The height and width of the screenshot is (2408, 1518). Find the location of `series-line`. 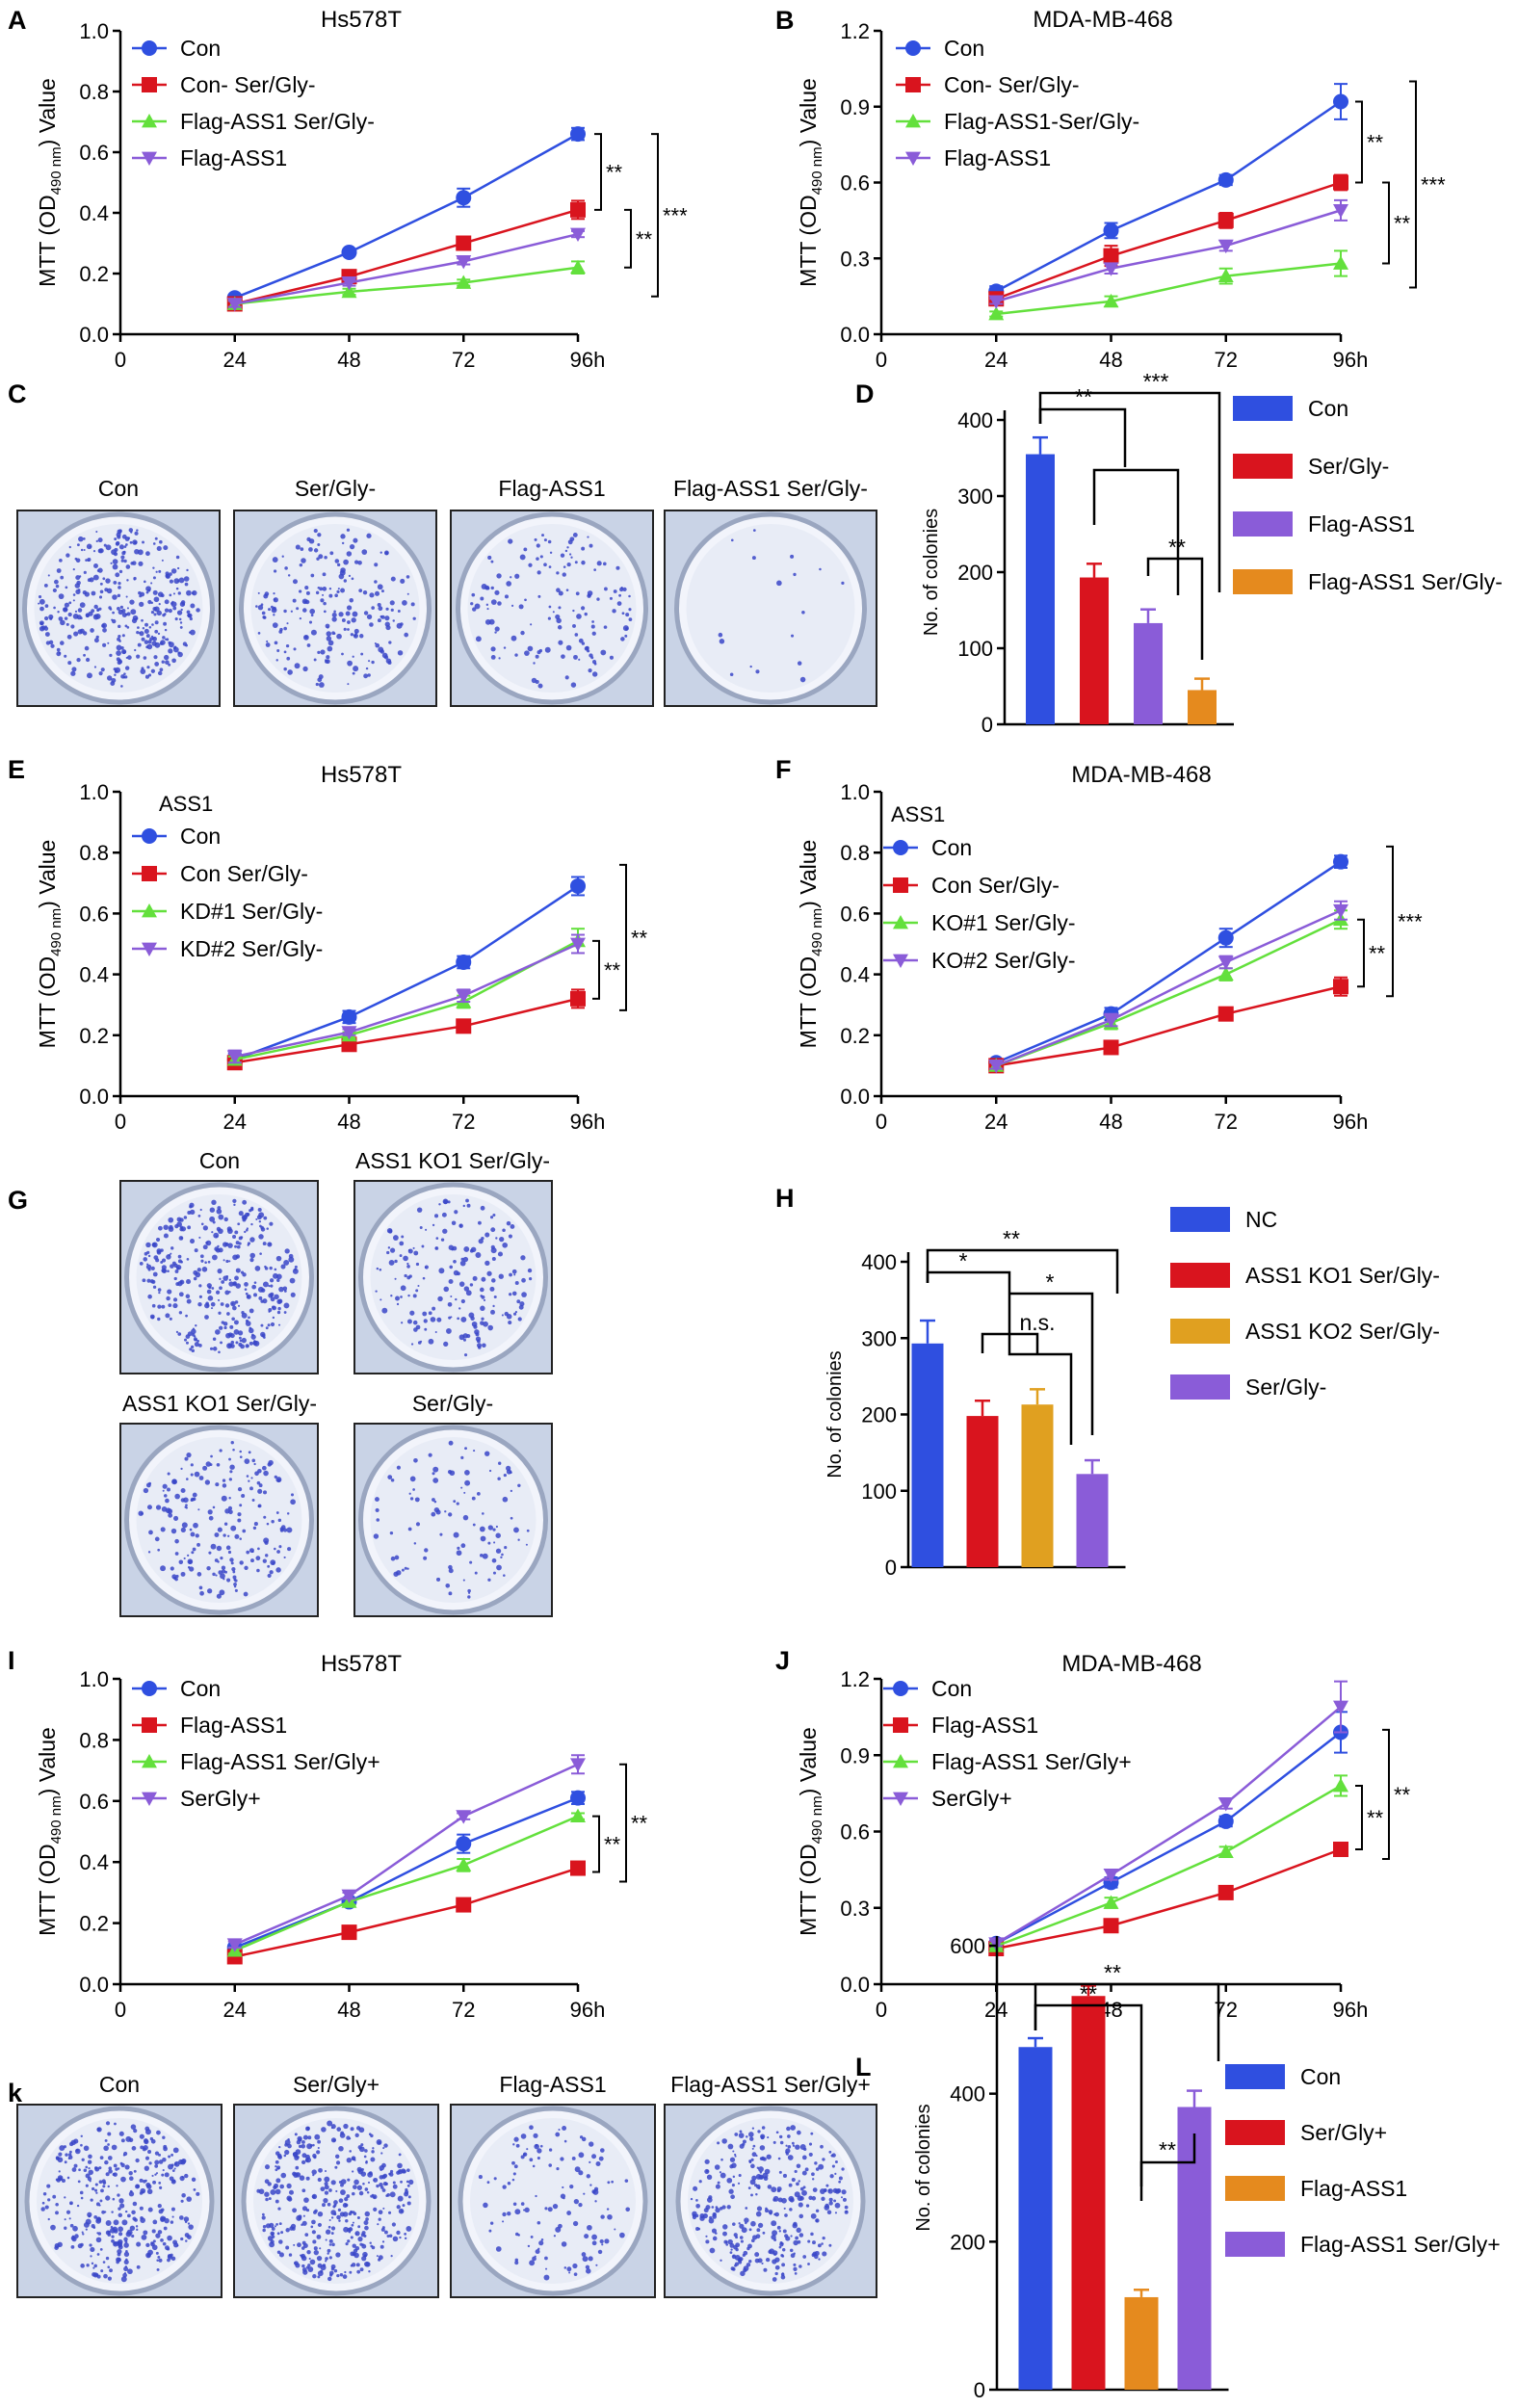

series-line is located at coordinates (1168, 988).